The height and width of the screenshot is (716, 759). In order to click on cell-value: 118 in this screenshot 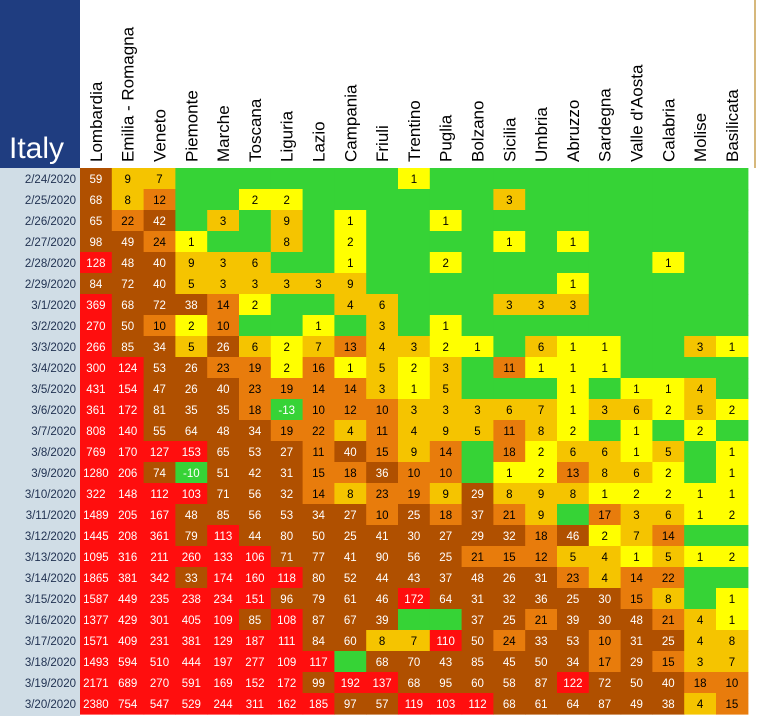, I will do `click(287, 579)`.